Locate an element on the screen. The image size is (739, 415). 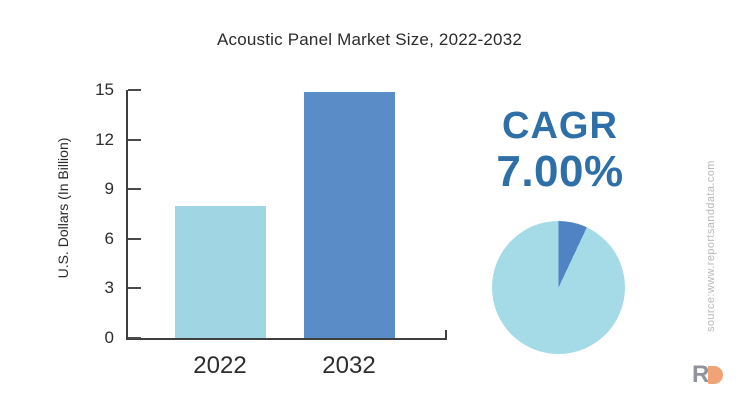
y-tick-label: 6 is located at coordinates (109, 238).